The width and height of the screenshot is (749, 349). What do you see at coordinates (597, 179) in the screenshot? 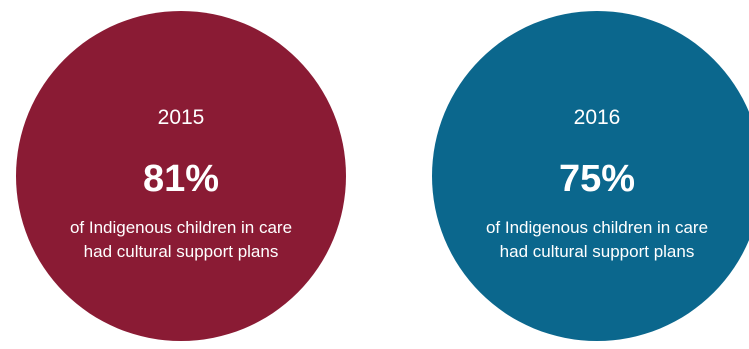
I see `percent-value: 75%` at bounding box center [597, 179].